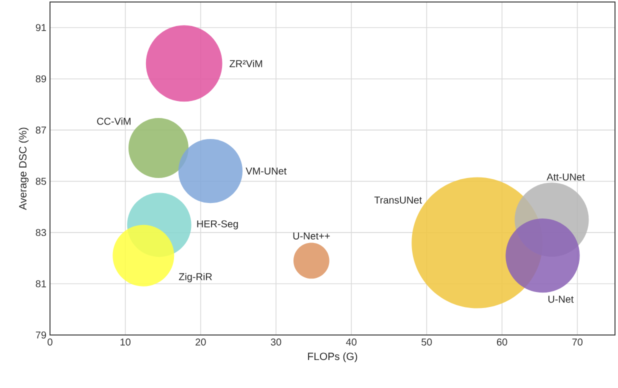 The width and height of the screenshot is (618, 388). I want to click on x-tick-label: 0, so click(50, 342).